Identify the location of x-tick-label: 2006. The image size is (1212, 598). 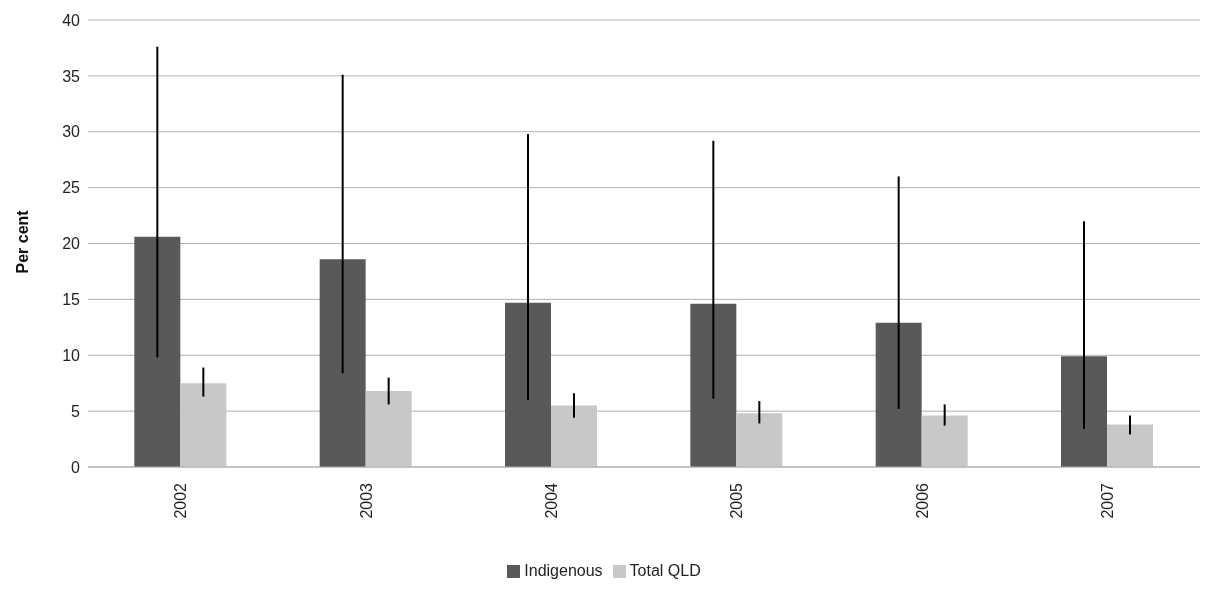
(922, 500).